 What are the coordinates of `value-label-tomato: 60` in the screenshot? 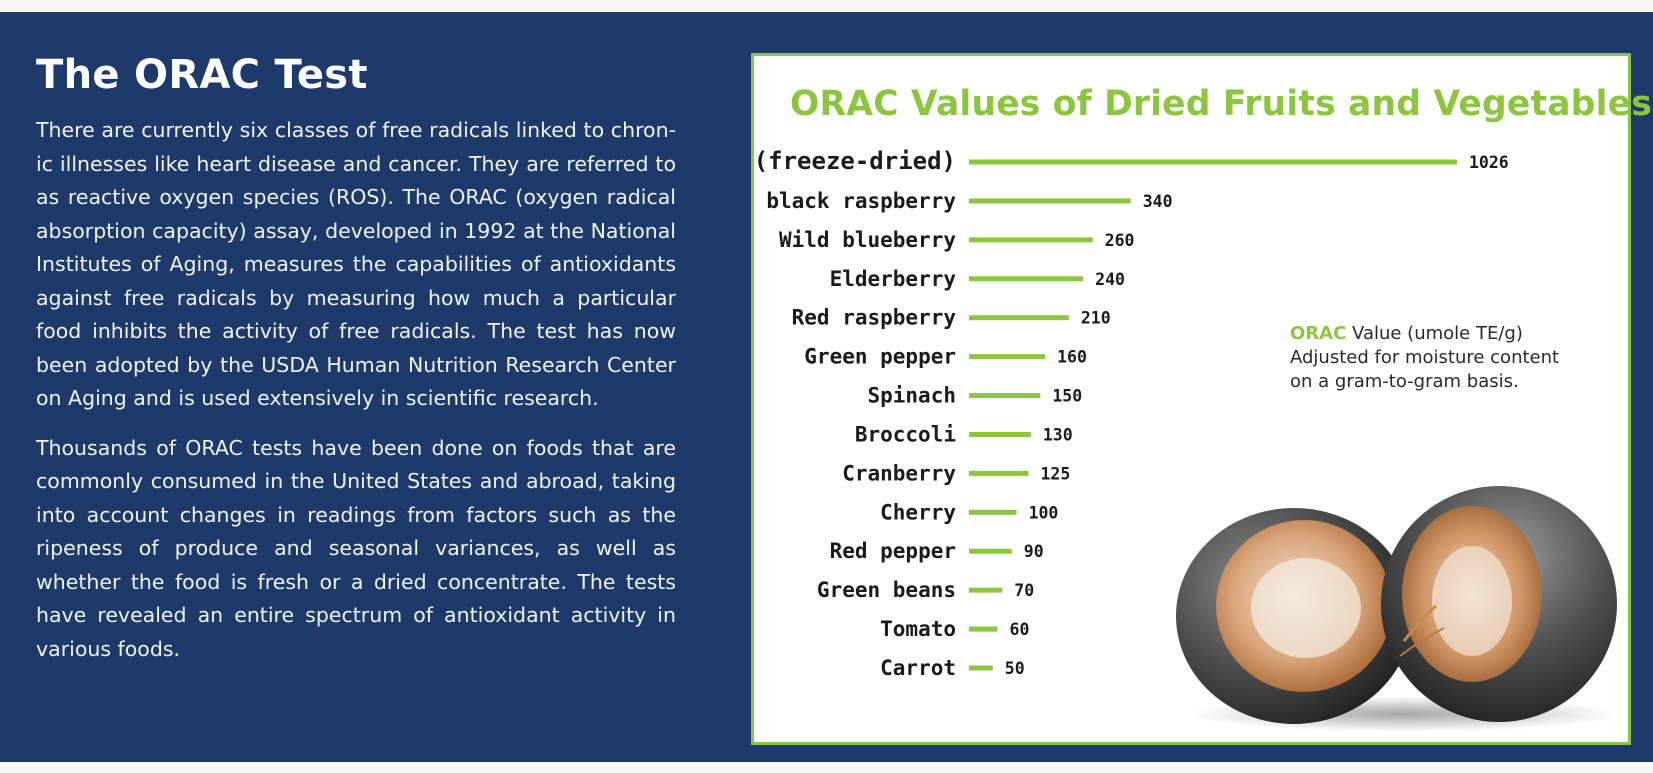 It's located at (1020, 629).